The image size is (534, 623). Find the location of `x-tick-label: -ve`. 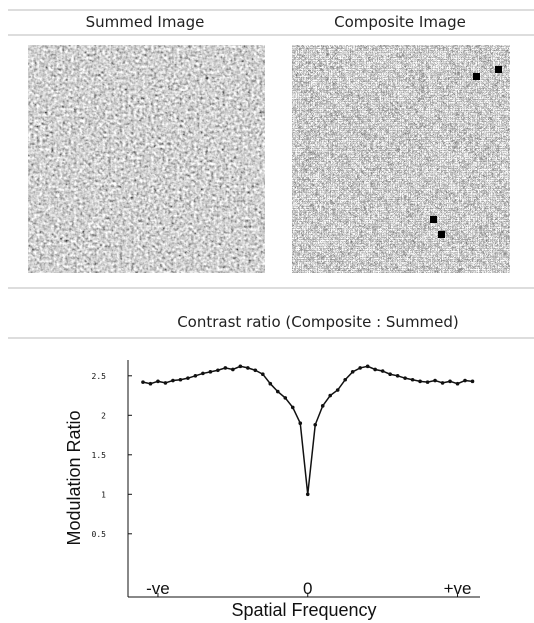

x-tick-label: -ve is located at coordinates (158, 588).